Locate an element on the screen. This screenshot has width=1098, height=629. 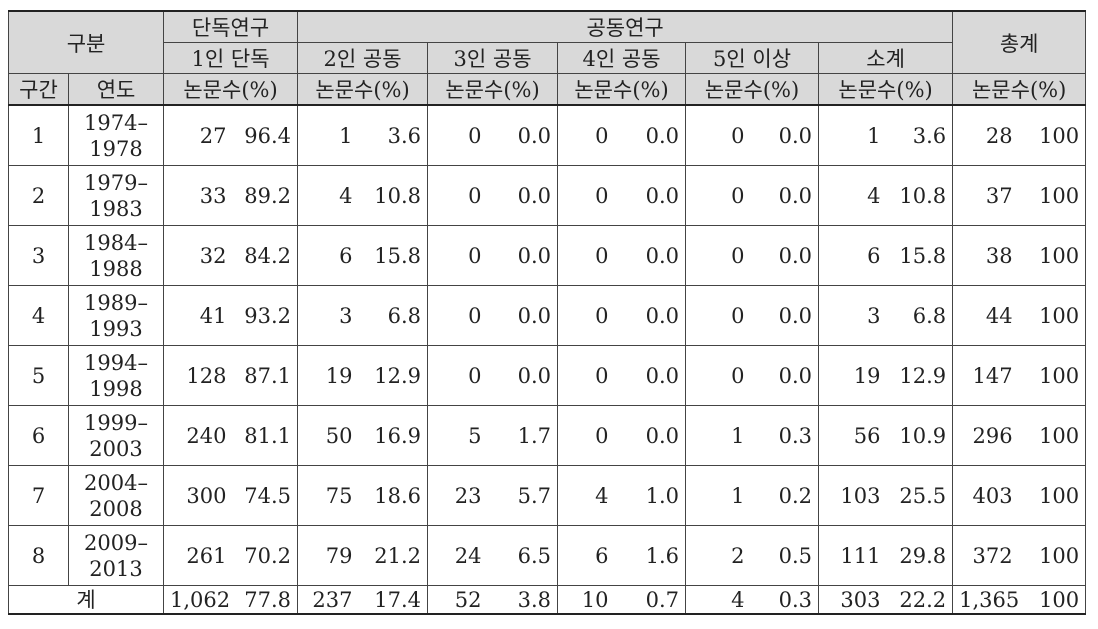
value-cell: 3 is located at coordinates (852, 315).